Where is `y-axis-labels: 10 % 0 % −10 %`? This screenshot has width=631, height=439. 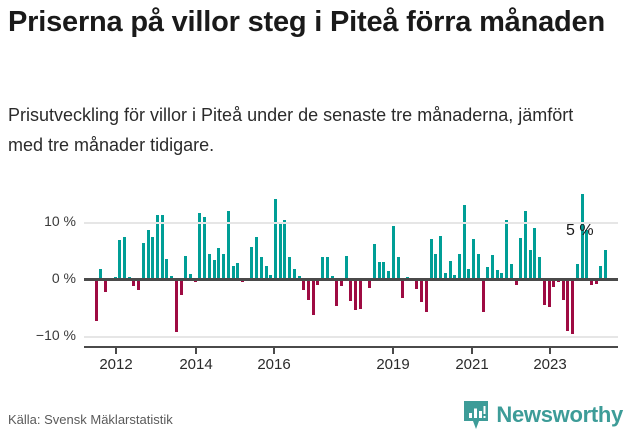
y-axis-labels: 10 % 0 % −10 % is located at coordinates (38, 271).